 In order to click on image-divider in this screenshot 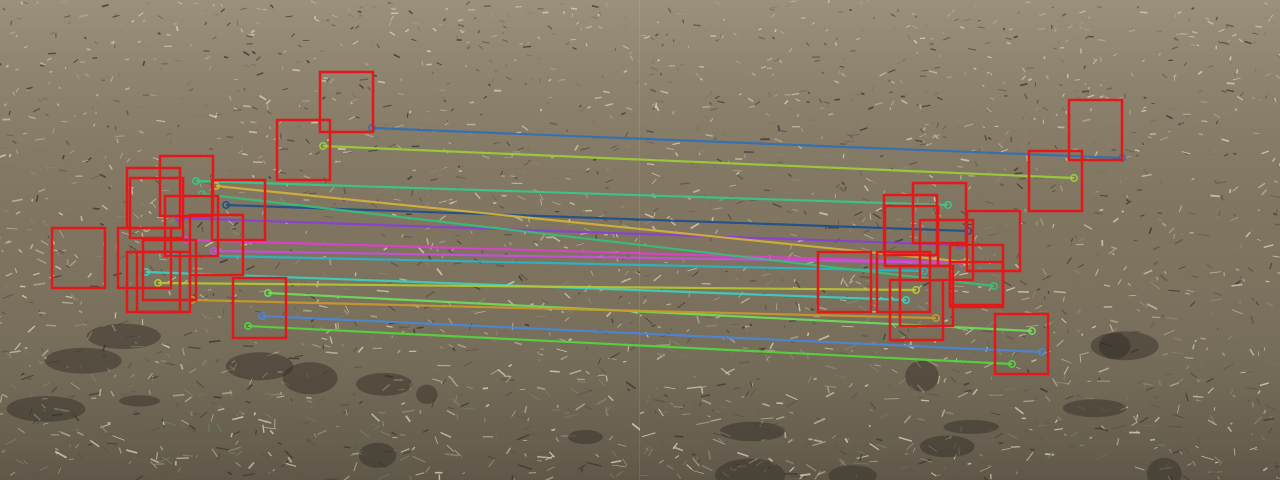, I will do `click(639, 240)`.